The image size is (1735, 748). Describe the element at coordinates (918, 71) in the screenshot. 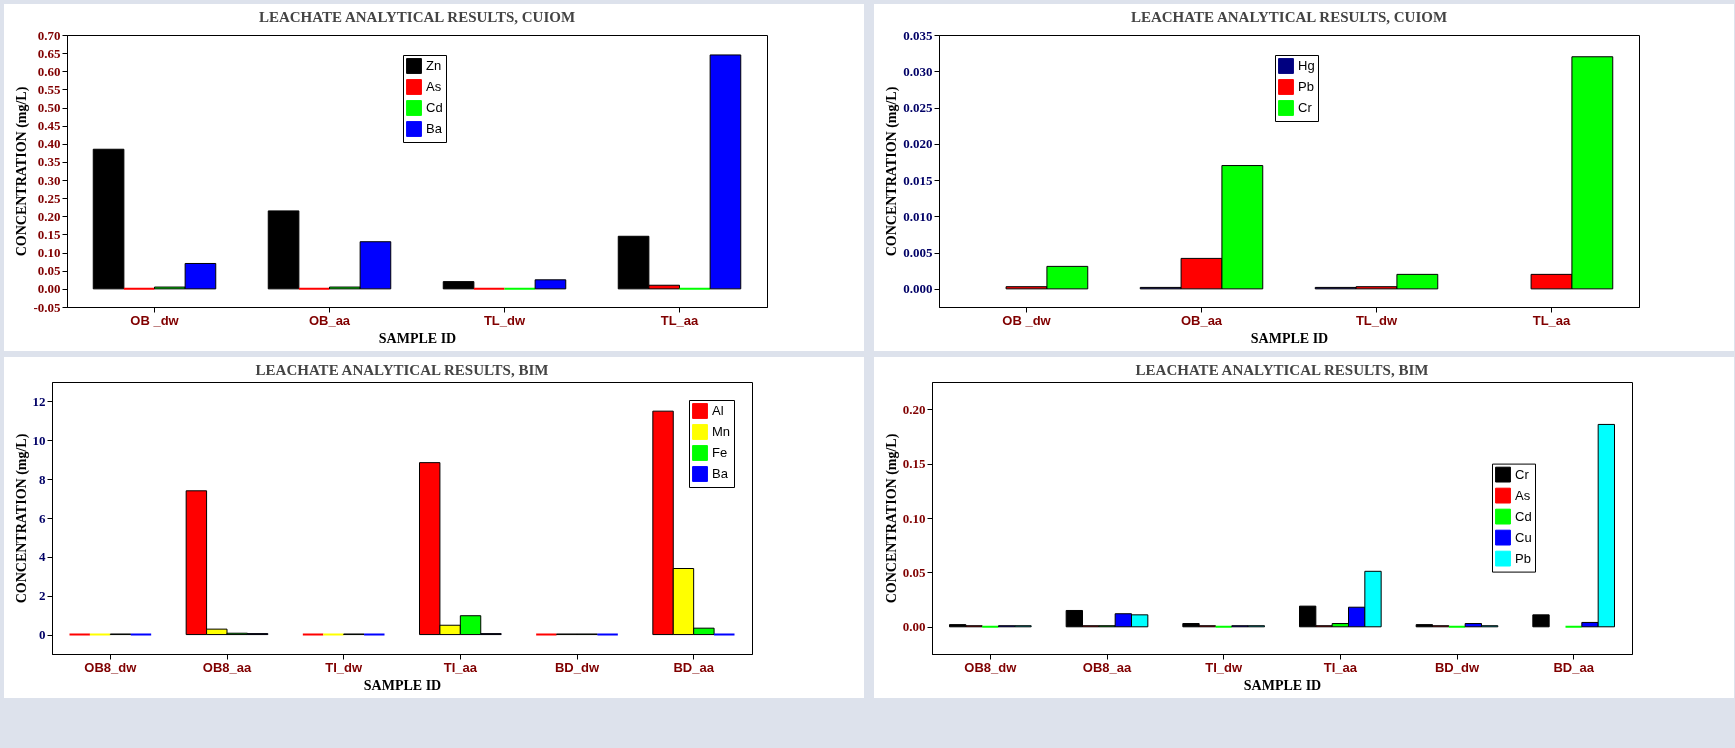

I see `y-tick-label: 0.030` at that location.